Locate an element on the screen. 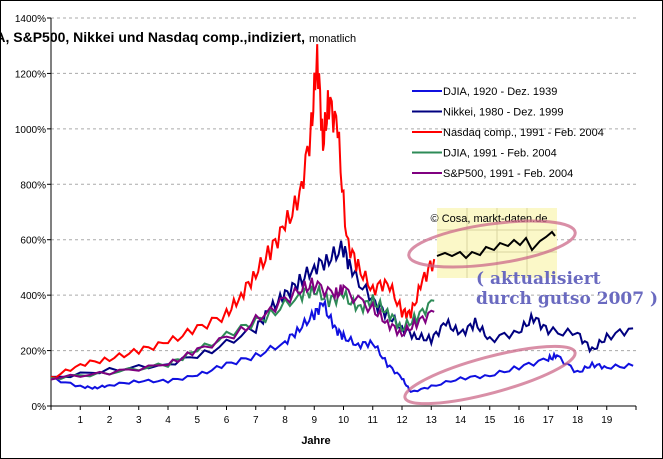  x-tick-label: 13 is located at coordinates (432, 420).